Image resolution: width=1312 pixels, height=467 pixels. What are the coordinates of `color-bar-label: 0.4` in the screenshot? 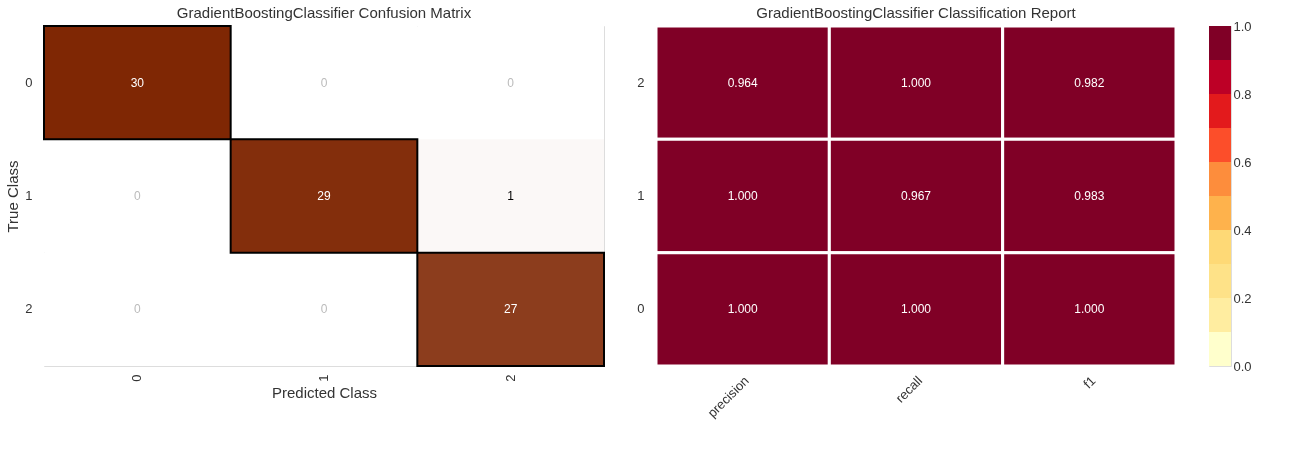 It's located at (1242, 230).